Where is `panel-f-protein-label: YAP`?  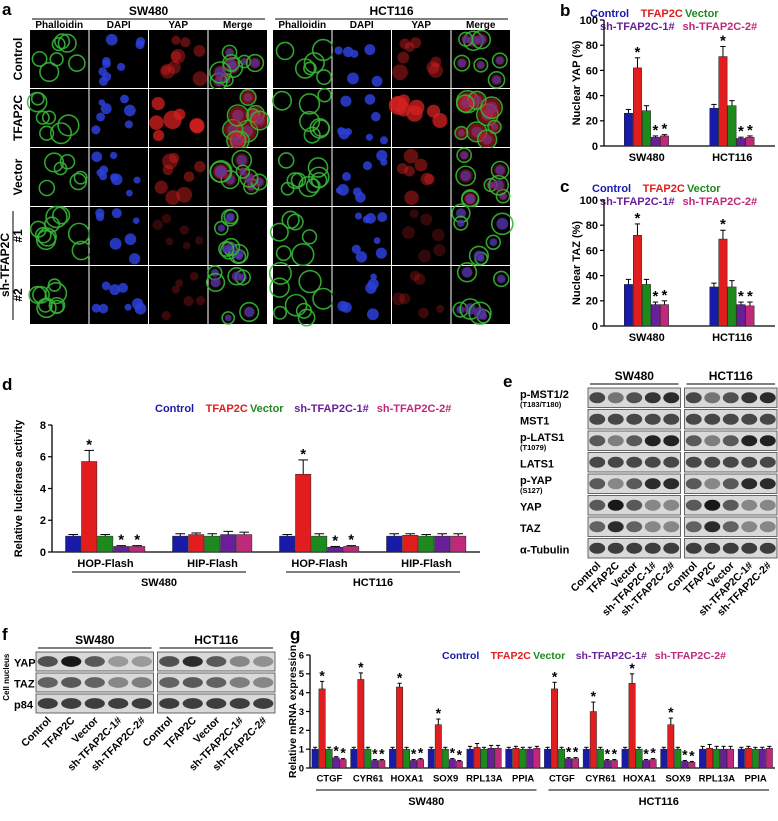
panel-f-protein-label: YAP is located at coordinates (25, 664).